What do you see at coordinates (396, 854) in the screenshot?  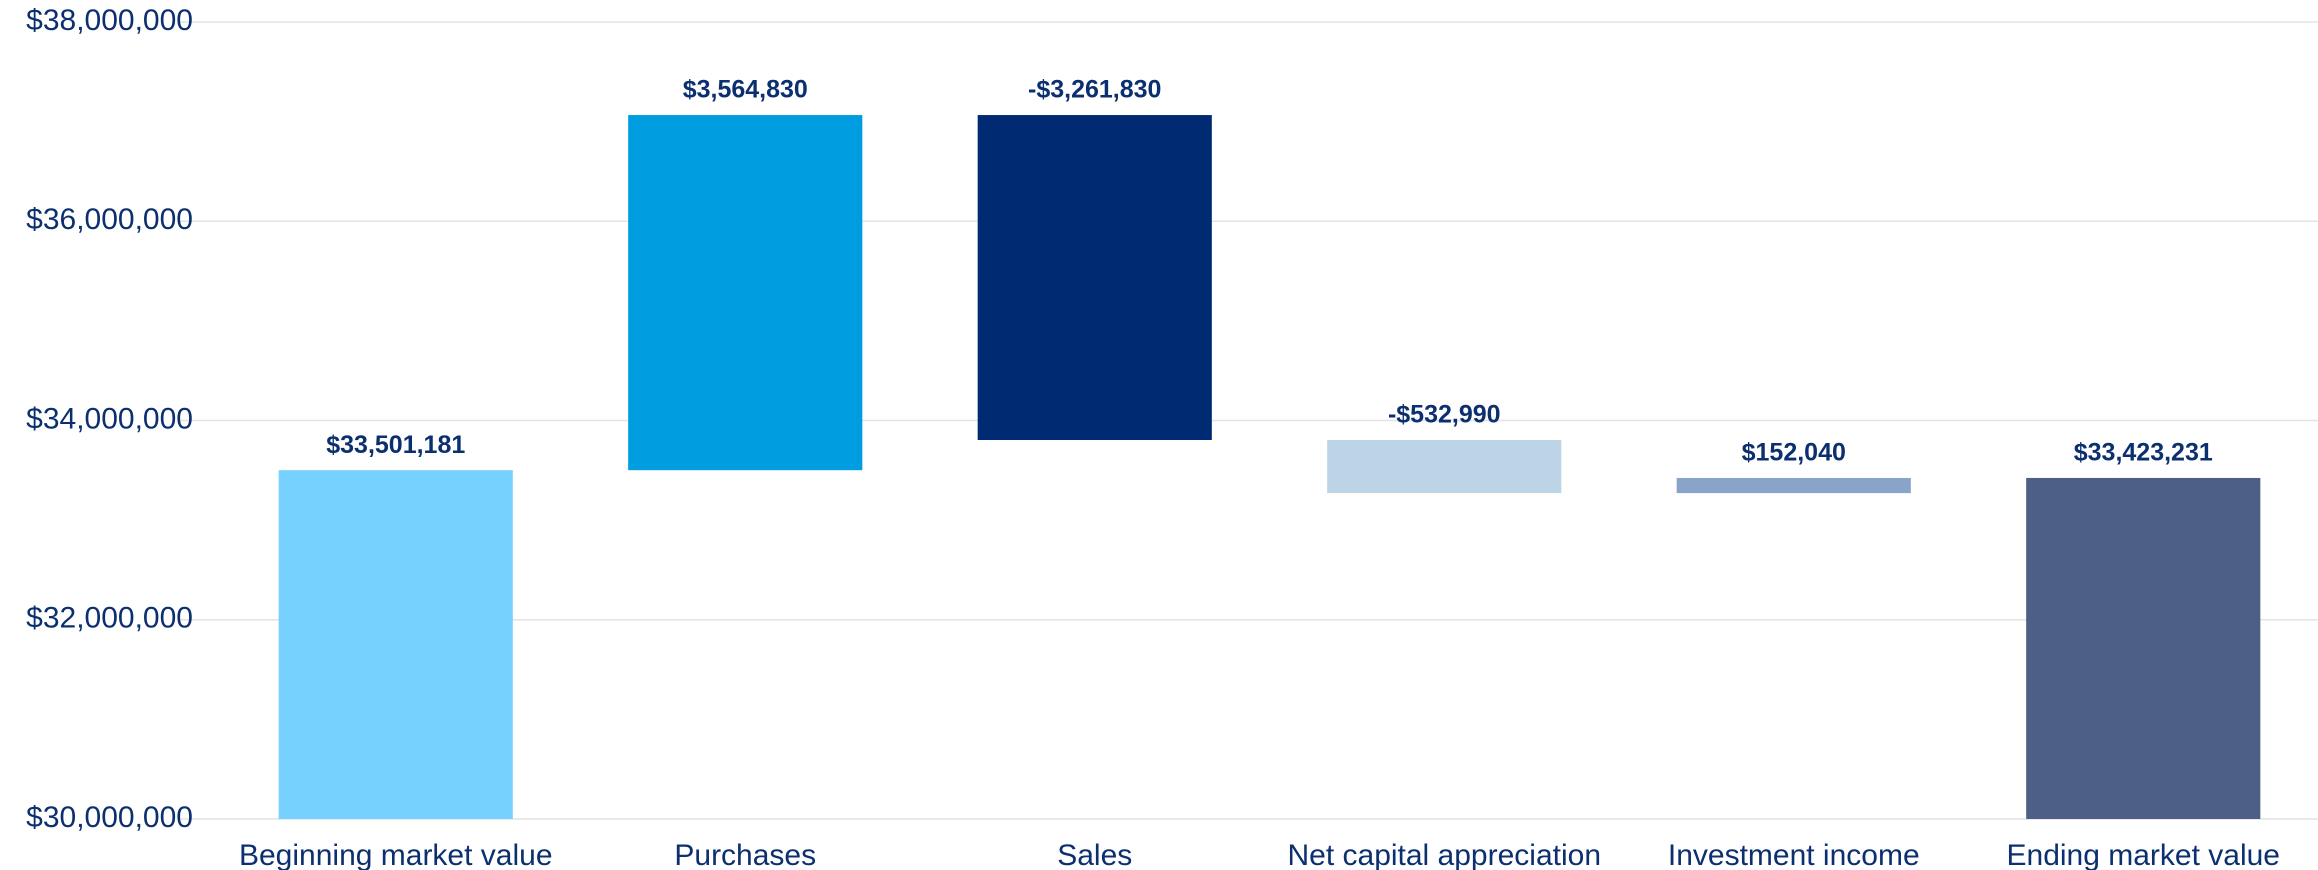 I see `x-tick-label: Beginning market value` at bounding box center [396, 854].